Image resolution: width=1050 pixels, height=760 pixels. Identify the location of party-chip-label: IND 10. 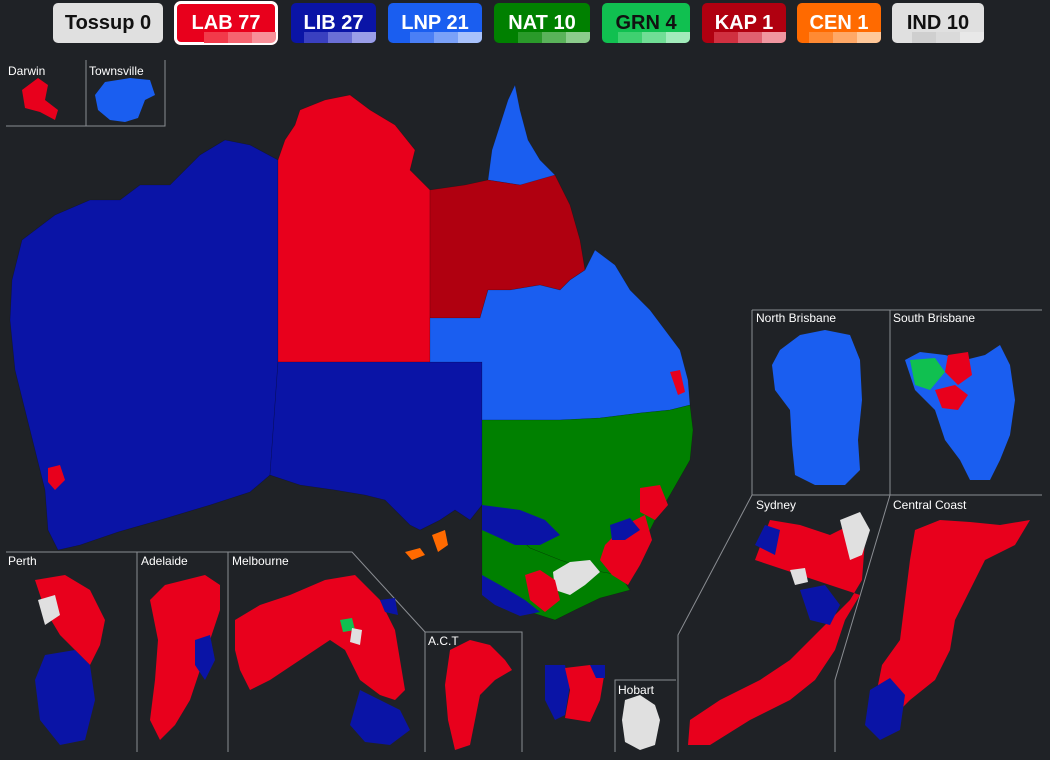
(938, 23).